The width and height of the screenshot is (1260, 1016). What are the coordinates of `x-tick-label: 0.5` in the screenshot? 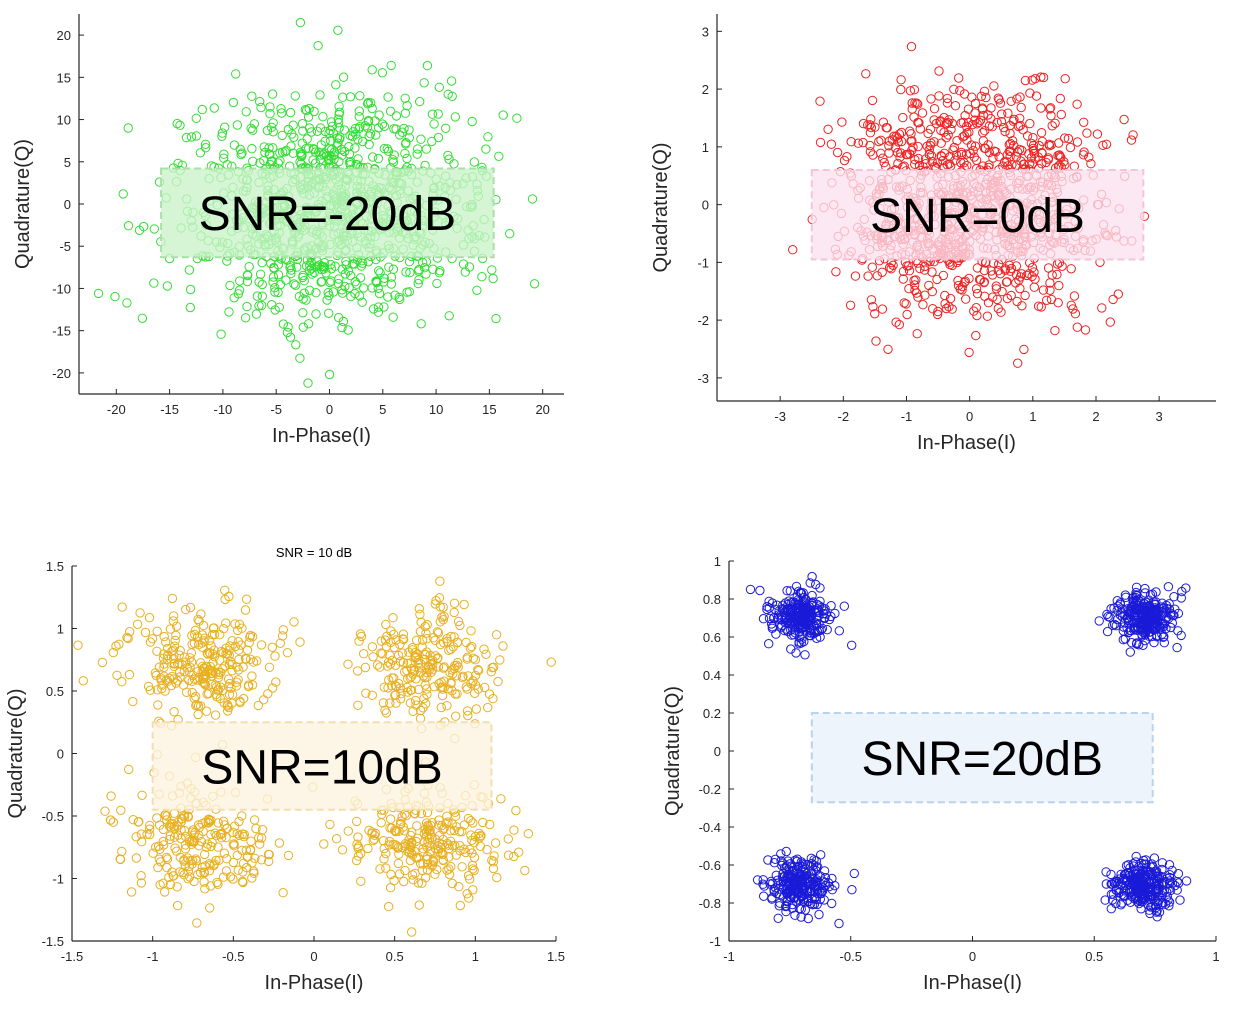 It's located at (395, 956).